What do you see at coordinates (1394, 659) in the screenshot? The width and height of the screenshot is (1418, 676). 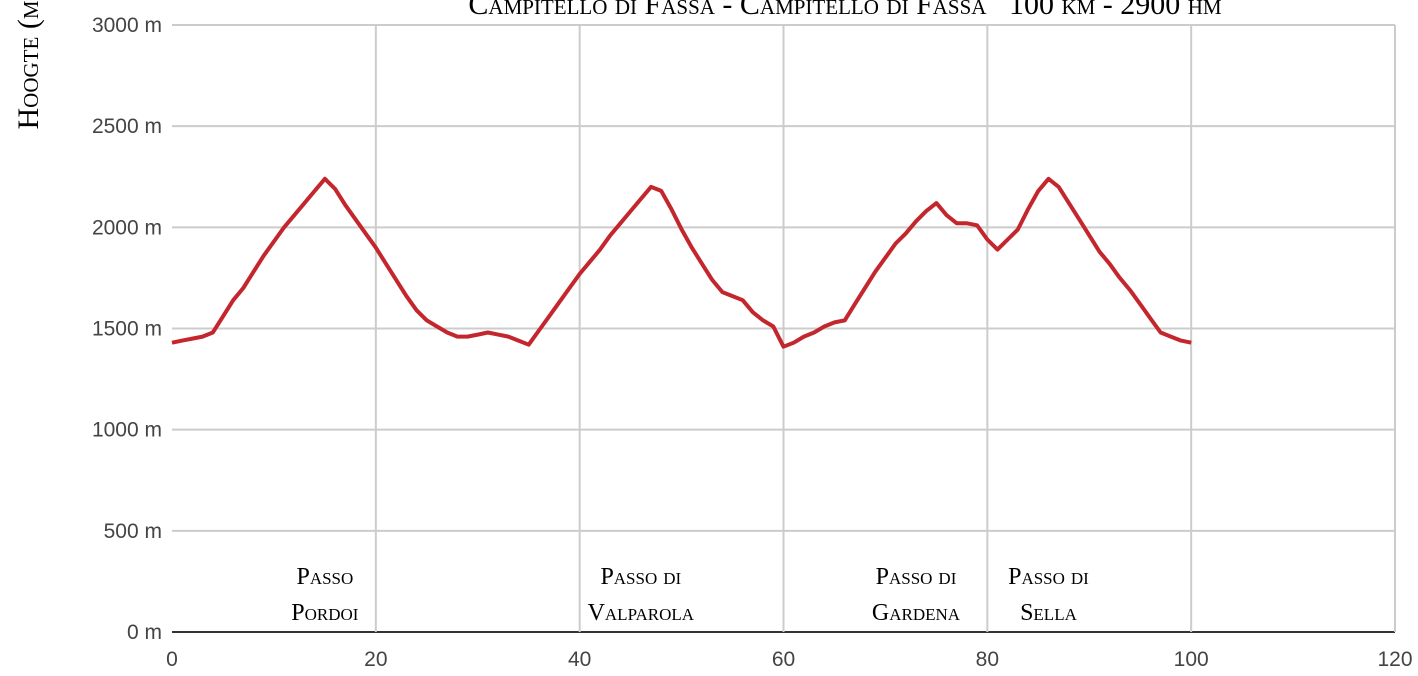 I see `x-tick-label: 120` at bounding box center [1394, 659].